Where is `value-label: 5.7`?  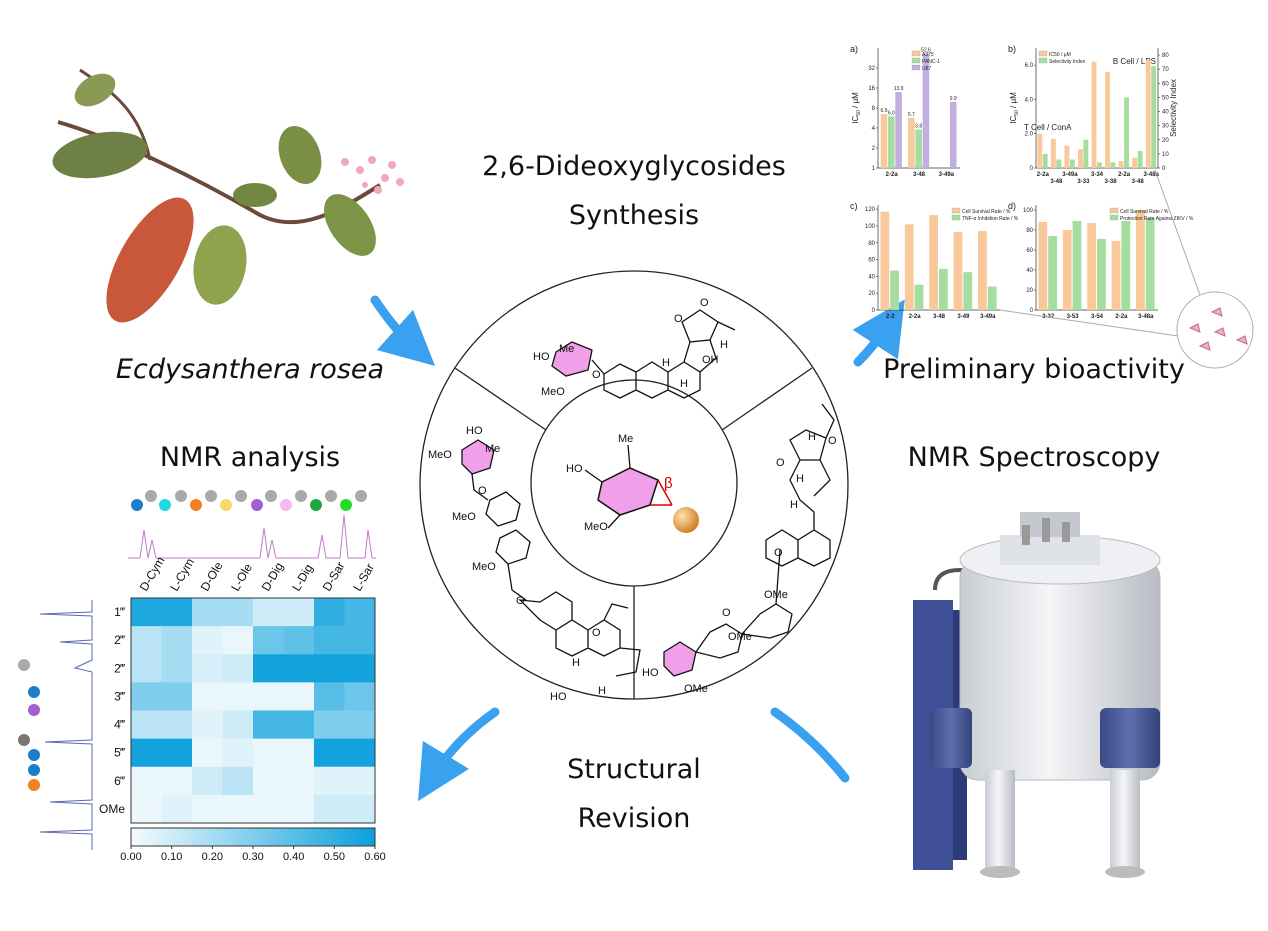 value-label: 5.7 is located at coordinates (911, 115).